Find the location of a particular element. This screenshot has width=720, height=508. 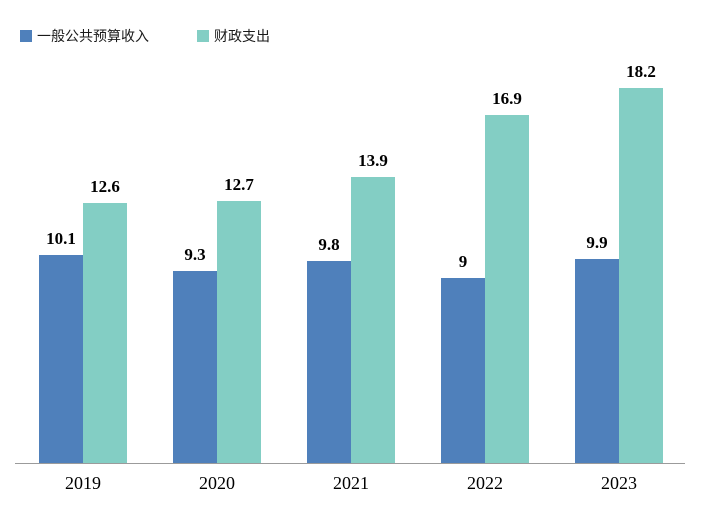

value-label-series0-2023: 9.9 is located at coordinates (597, 242).